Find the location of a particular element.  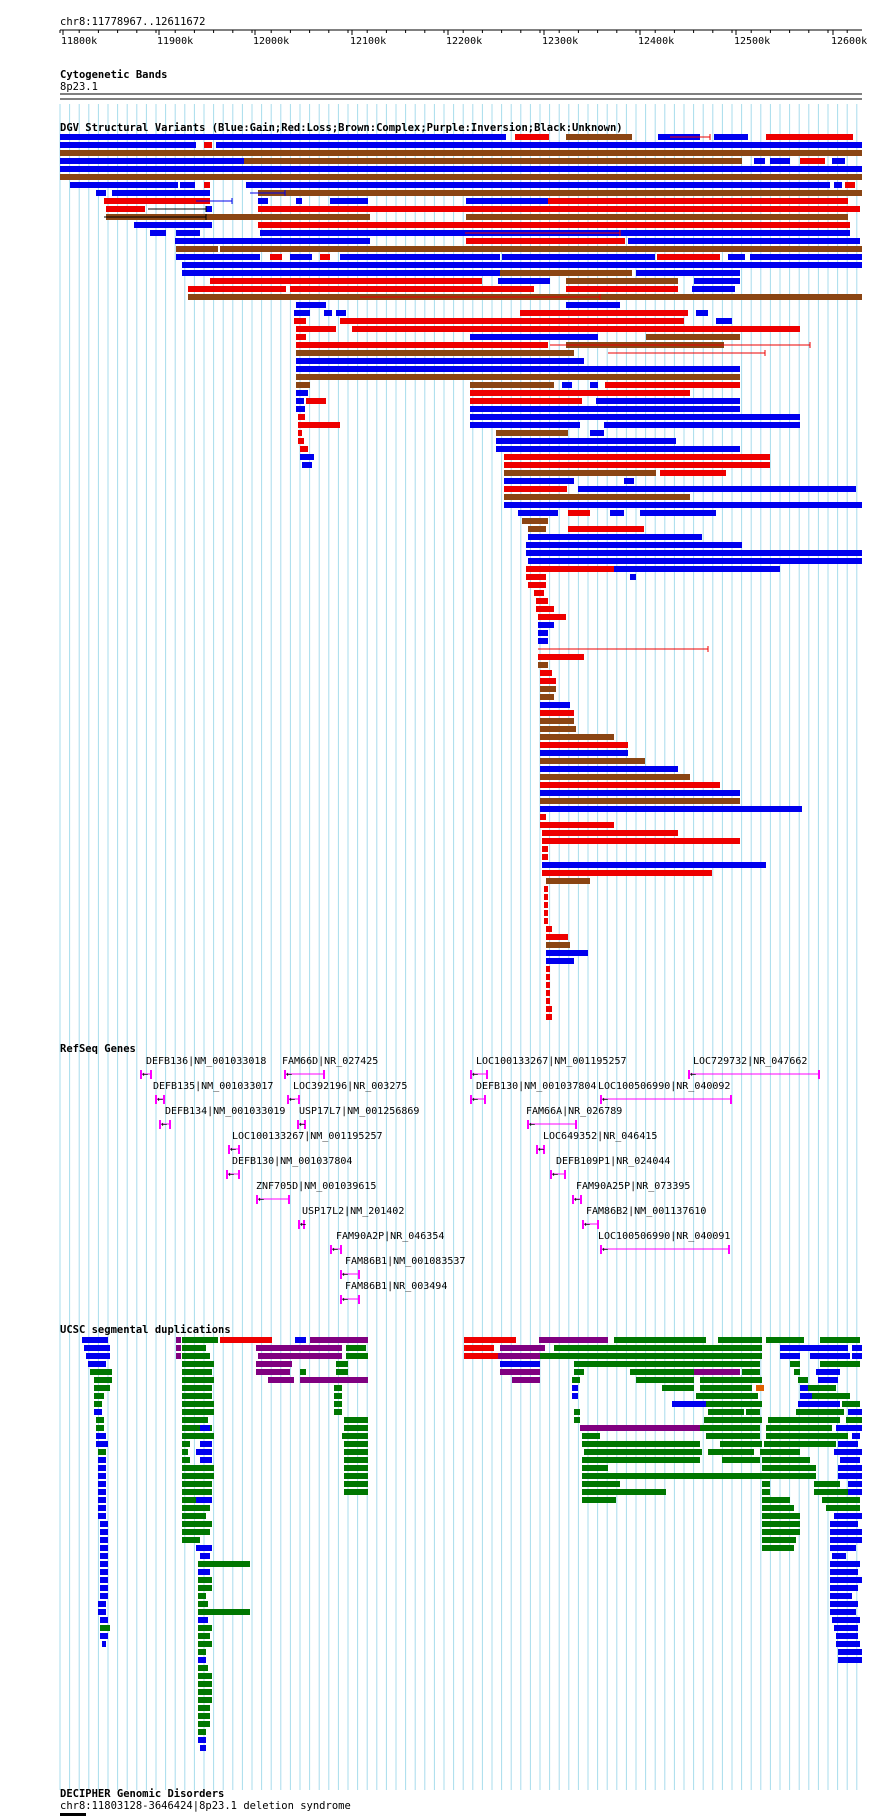

decipher-feature-bar is located at coordinates (73, 1814).